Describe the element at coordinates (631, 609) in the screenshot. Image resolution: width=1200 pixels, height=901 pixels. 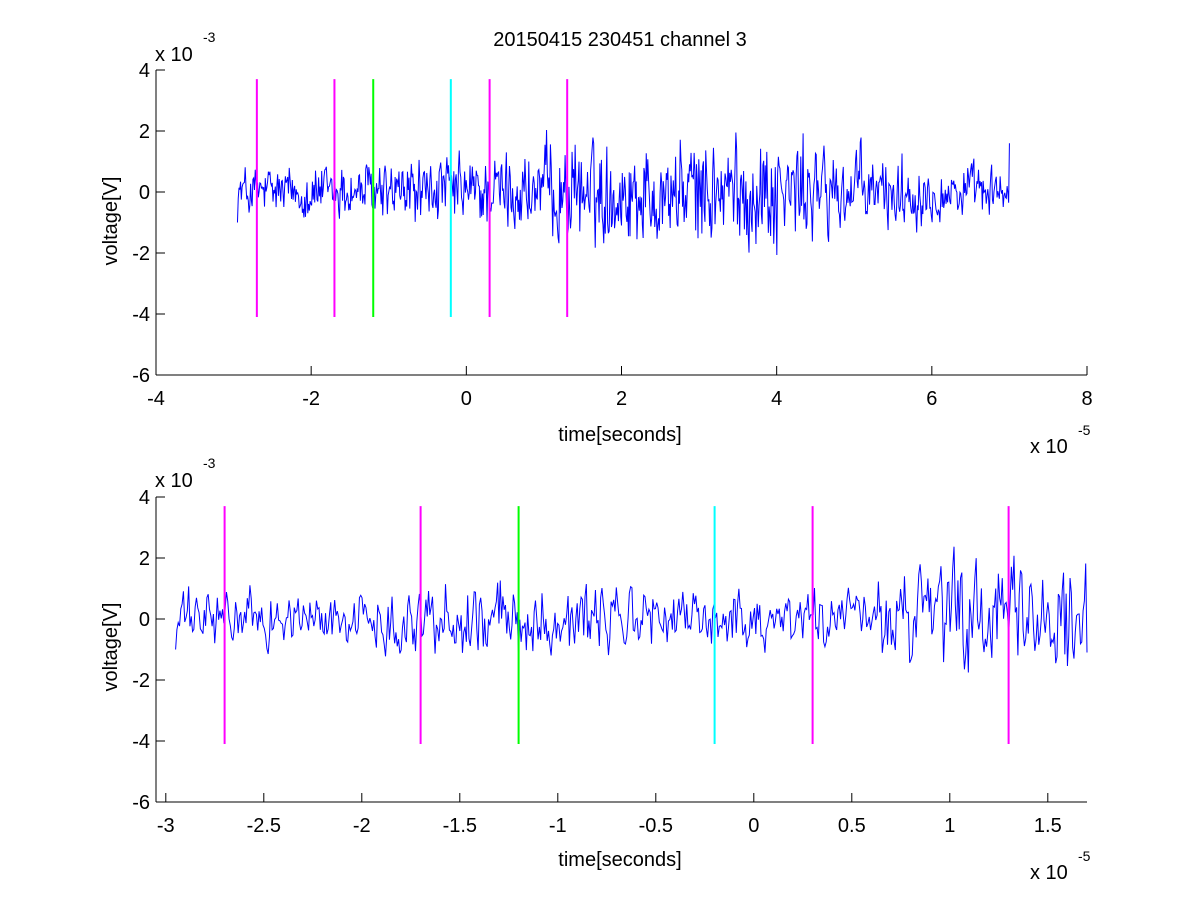
I see `bottom-signal-series` at that location.